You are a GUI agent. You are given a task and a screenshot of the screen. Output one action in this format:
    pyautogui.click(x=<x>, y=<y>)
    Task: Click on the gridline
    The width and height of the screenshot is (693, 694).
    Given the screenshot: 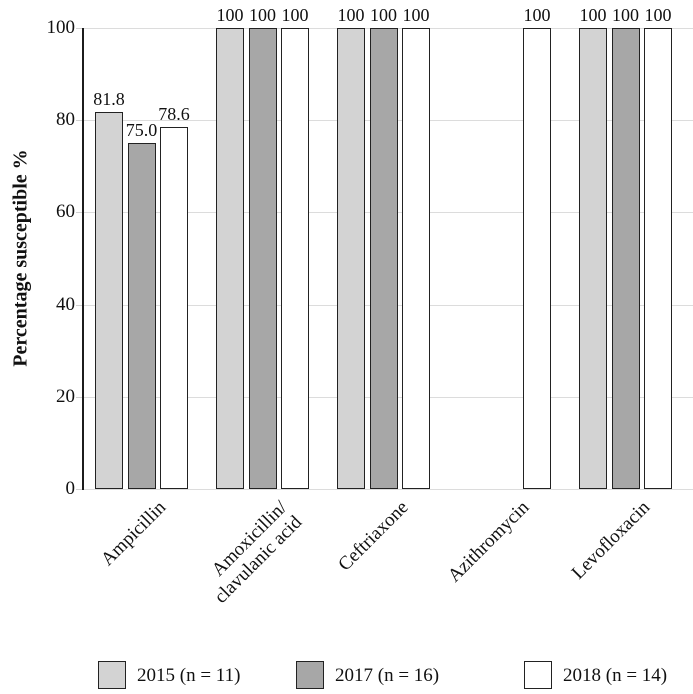 What is the action you would take?
    pyautogui.click(x=388, y=489)
    